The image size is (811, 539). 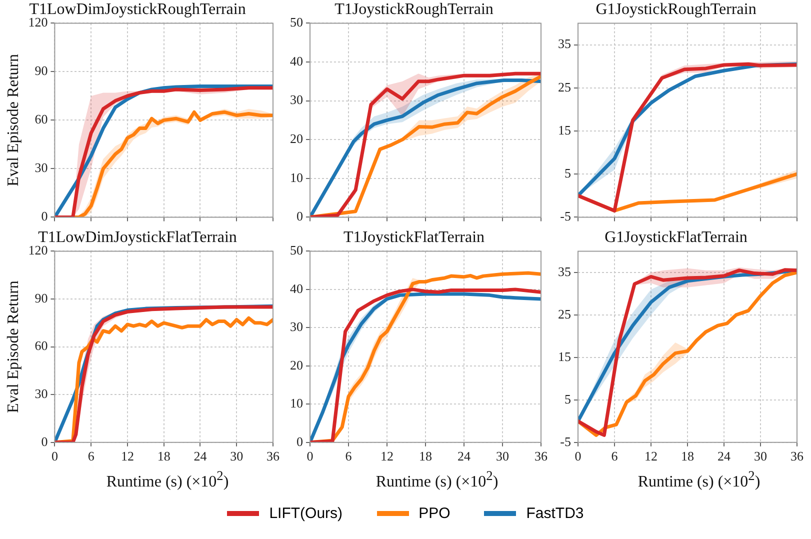 What do you see at coordinates (555, 513) in the screenshot?
I see `legend-label: FastTD3` at bounding box center [555, 513].